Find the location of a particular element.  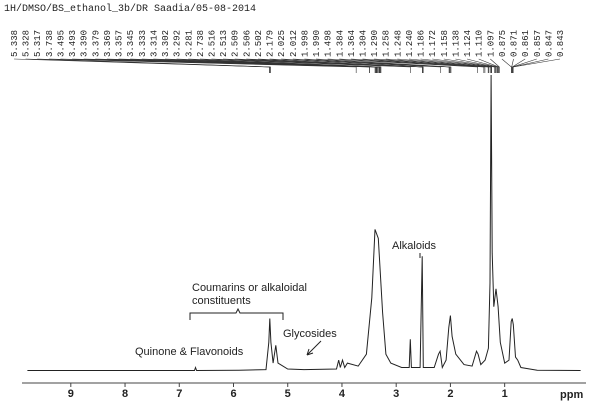

peak-label: 0.847 is located at coordinates (549, 43).